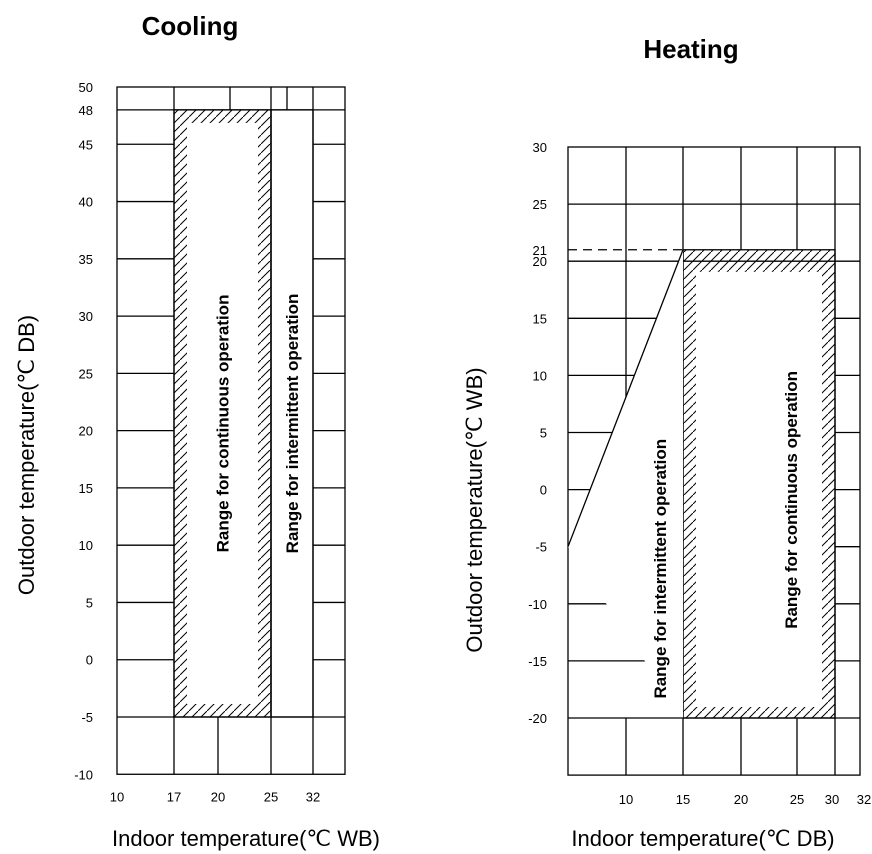  I want to click on heating-y-tick-label: -10, so click(537, 604).